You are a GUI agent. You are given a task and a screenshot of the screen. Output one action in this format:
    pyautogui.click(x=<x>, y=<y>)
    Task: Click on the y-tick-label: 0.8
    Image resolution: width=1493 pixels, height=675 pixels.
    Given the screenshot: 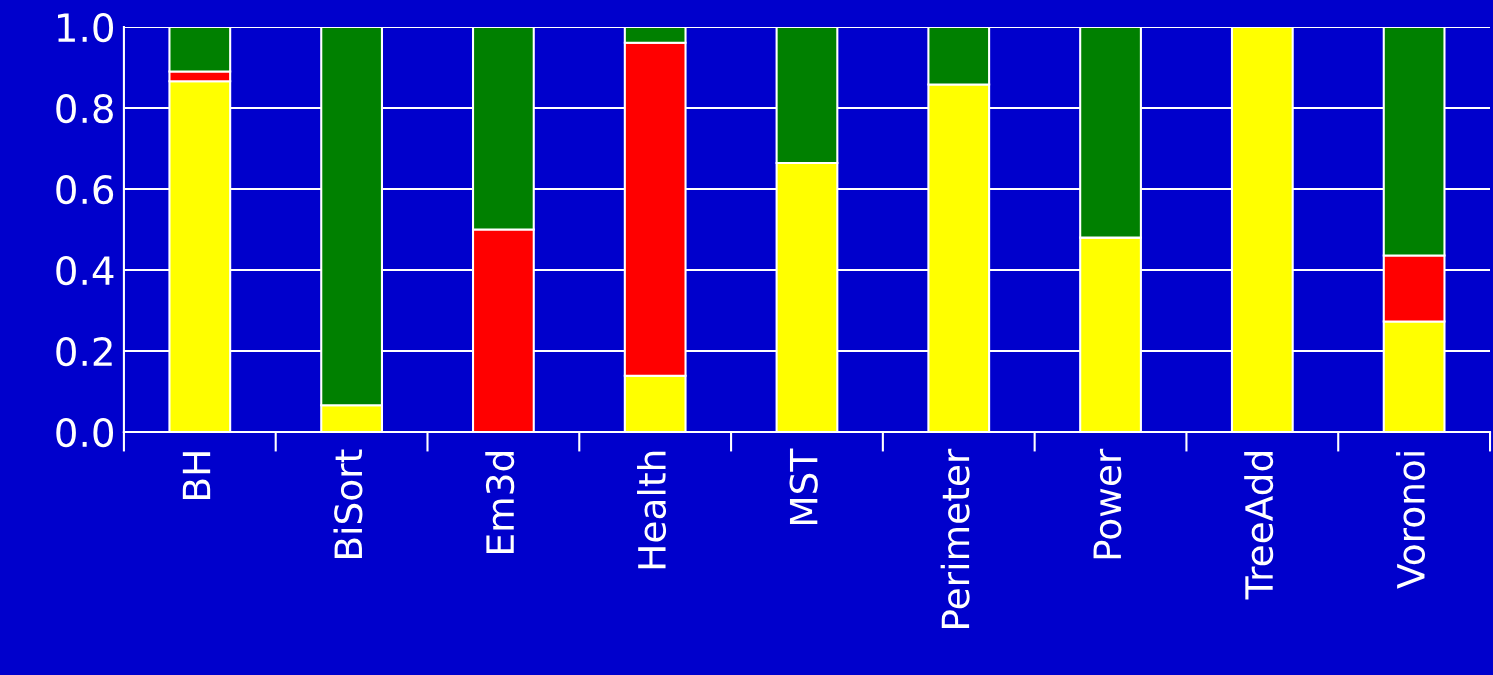 What is the action you would take?
    pyautogui.click(x=84, y=108)
    